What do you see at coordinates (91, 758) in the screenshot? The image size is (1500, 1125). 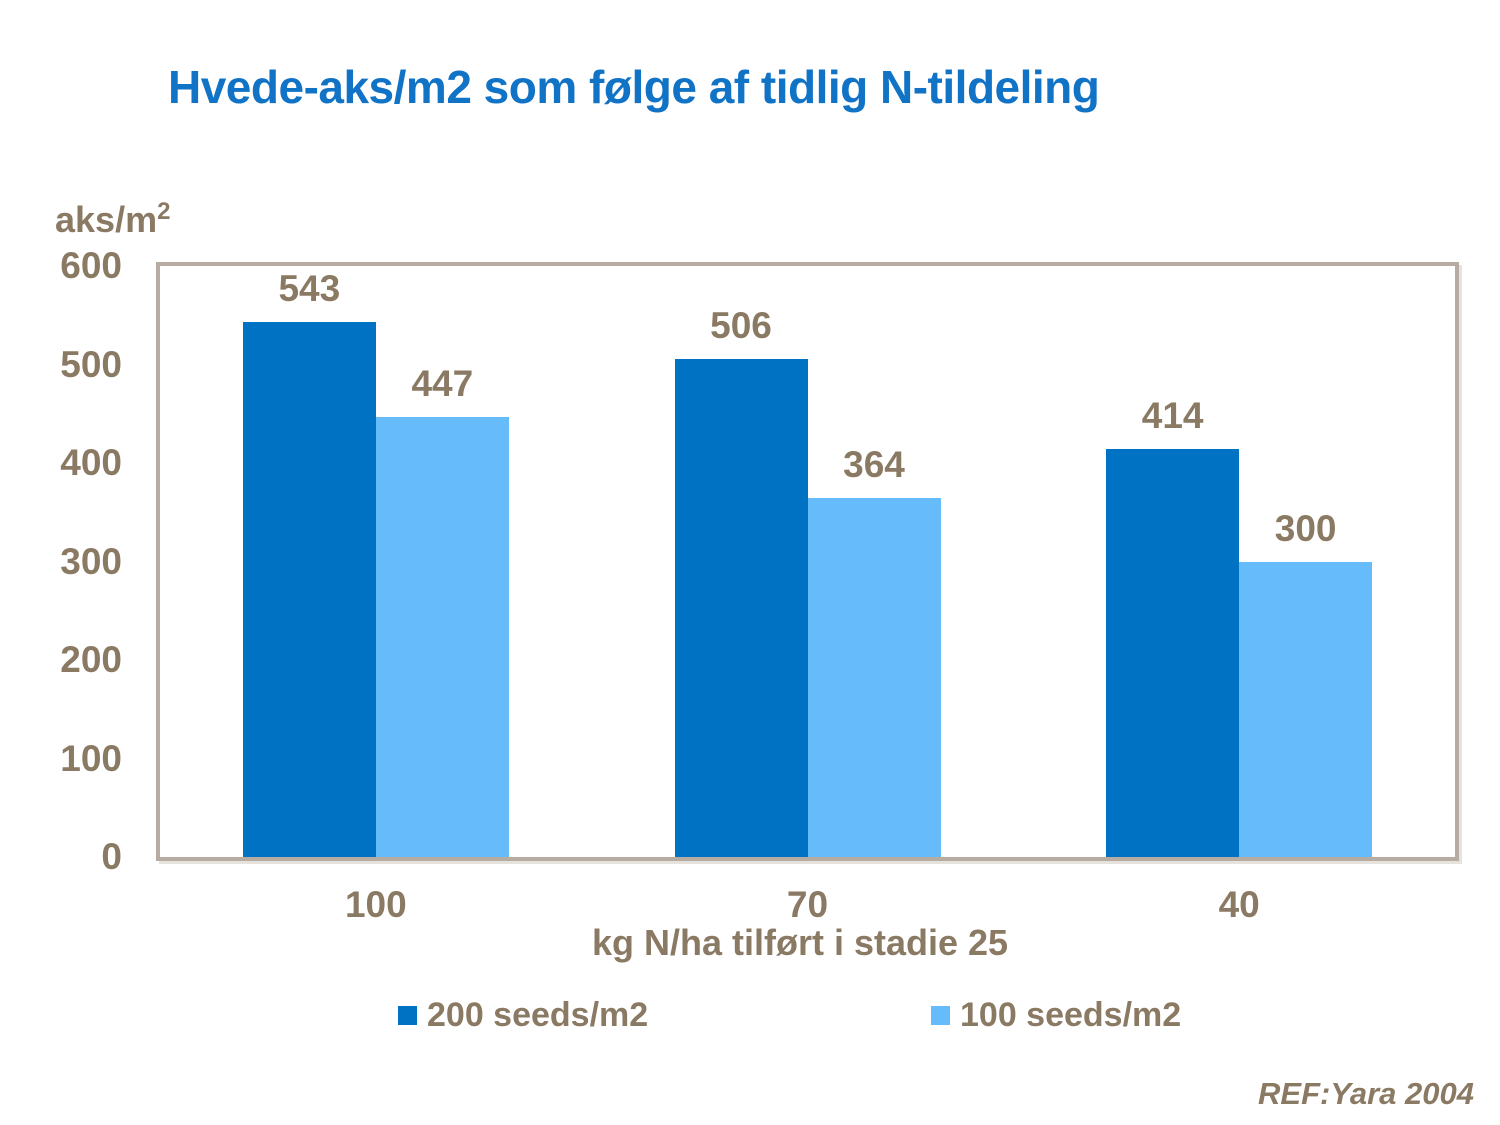 I see `y-tick-label-100: 100` at bounding box center [91, 758].